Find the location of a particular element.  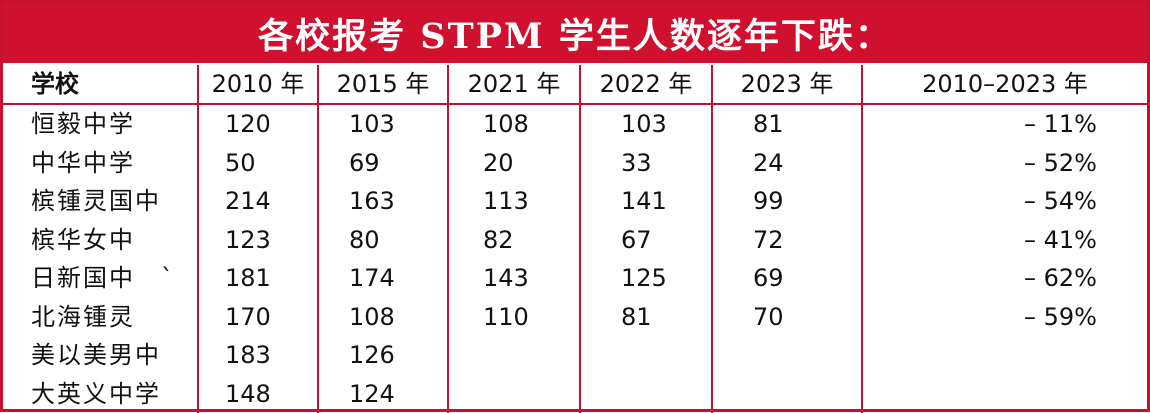

header-2010: 2010 年 is located at coordinates (258, 84).